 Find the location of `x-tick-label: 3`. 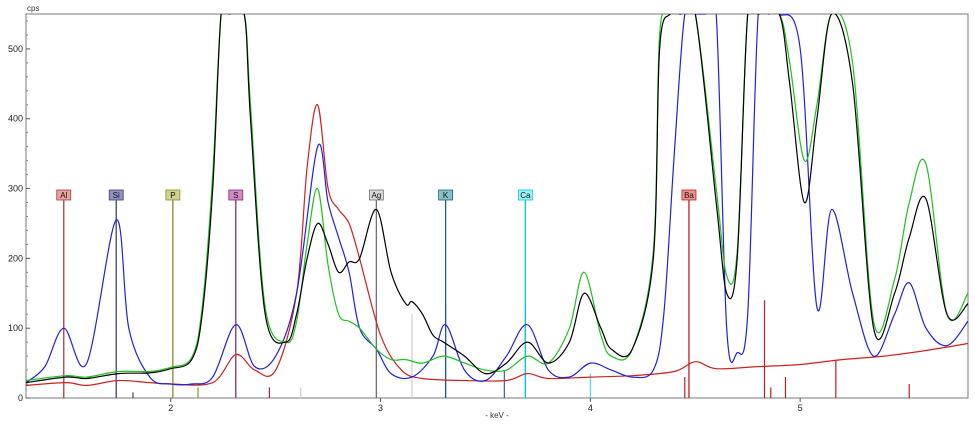

x-tick-label: 3 is located at coordinates (380, 408).